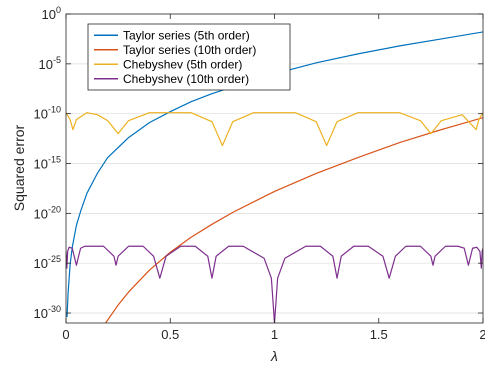 This screenshot has height=365, width=485. Describe the element at coordinates (54, 160) in the screenshot. I see `y-tick-label-exponent: -15` at that location.